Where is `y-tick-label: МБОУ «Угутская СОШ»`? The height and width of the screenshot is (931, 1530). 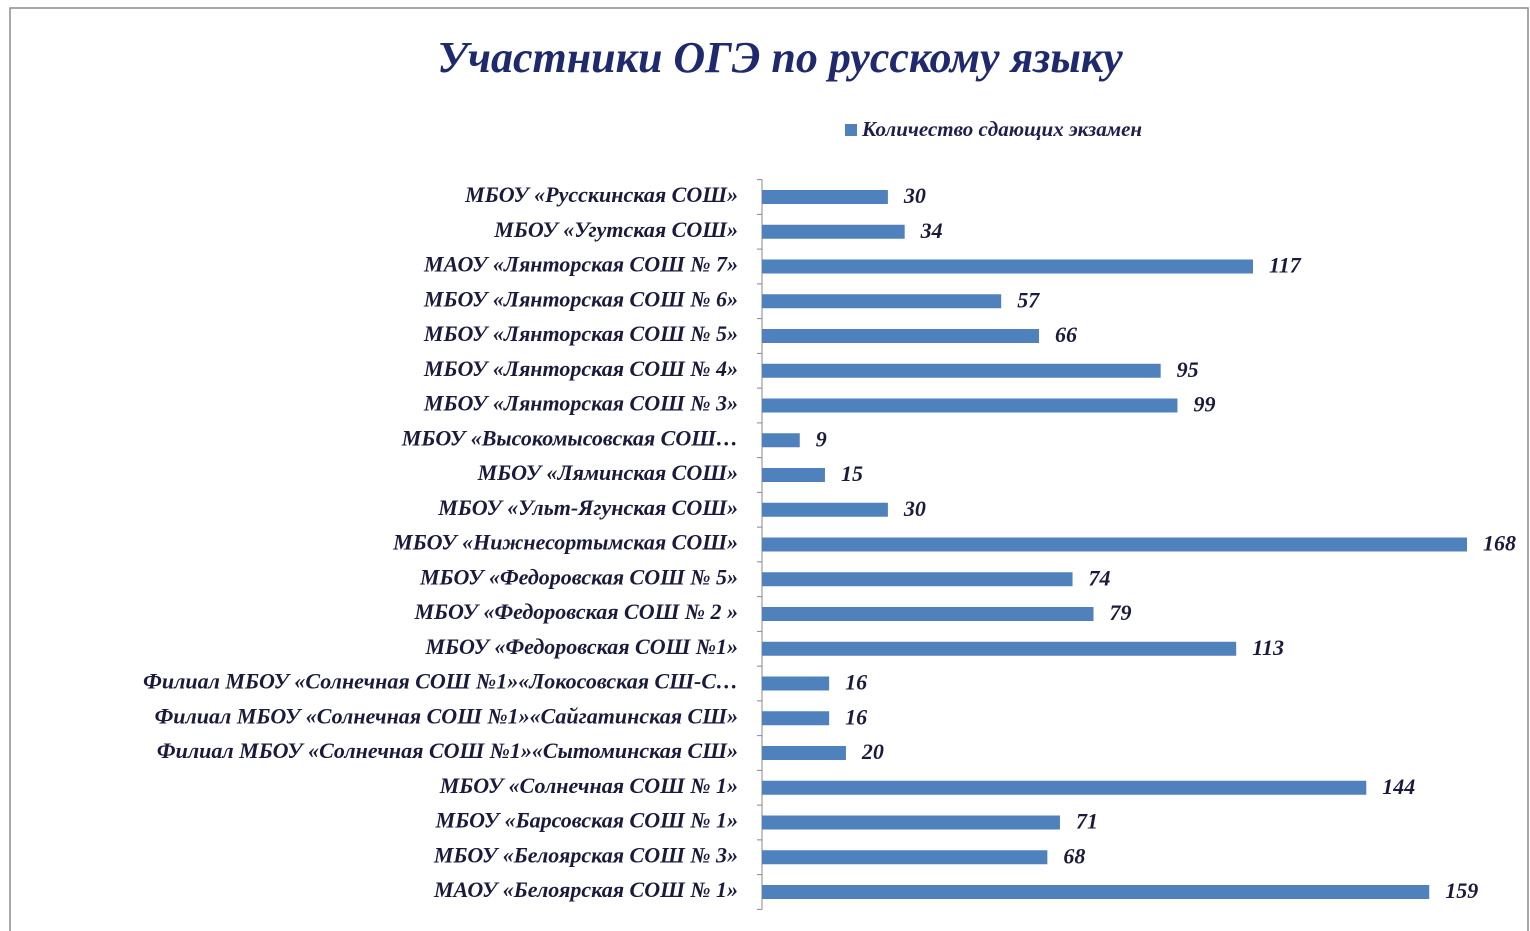
y-tick-label: МБОУ «Угутская СОШ» is located at coordinates (615, 229).